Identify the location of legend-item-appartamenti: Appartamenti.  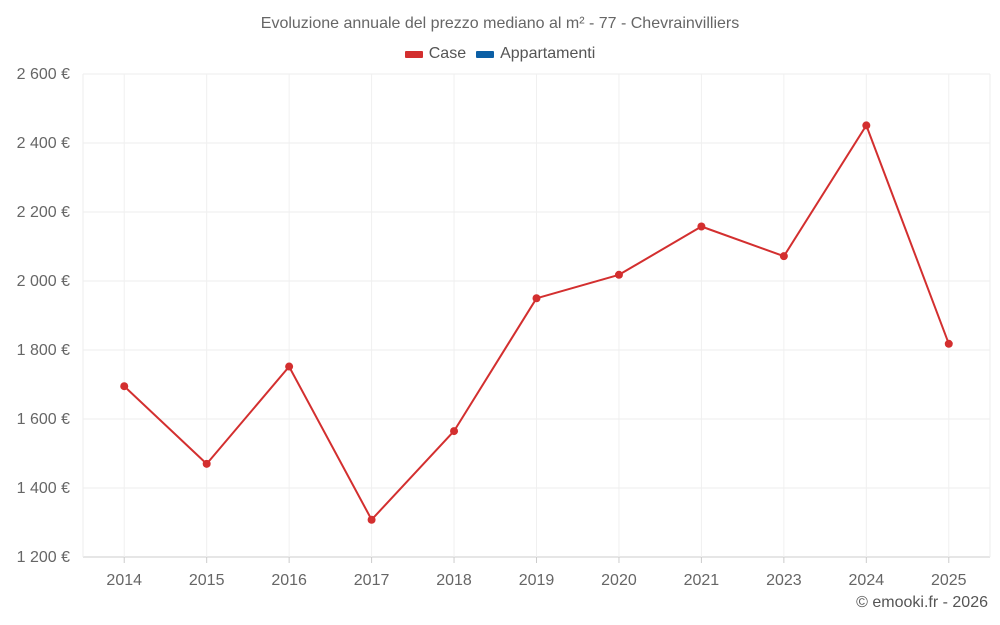
(535, 54).